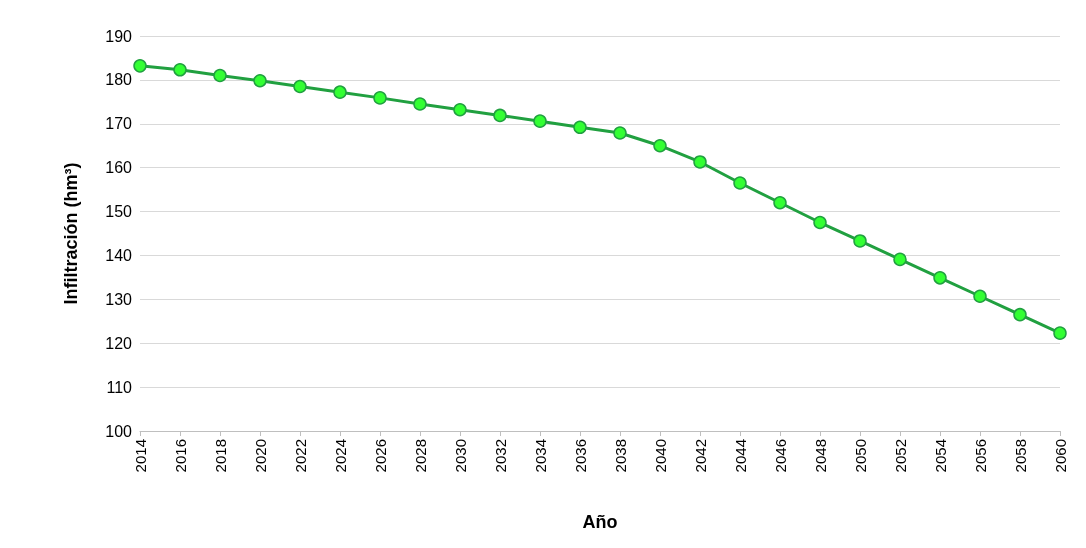 Image resolution: width=1086 pixels, height=548 pixels. What do you see at coordinates (580, 456) in the screenshot?
I see `x-tick-label: 2036` at bounding box center [580, 456].